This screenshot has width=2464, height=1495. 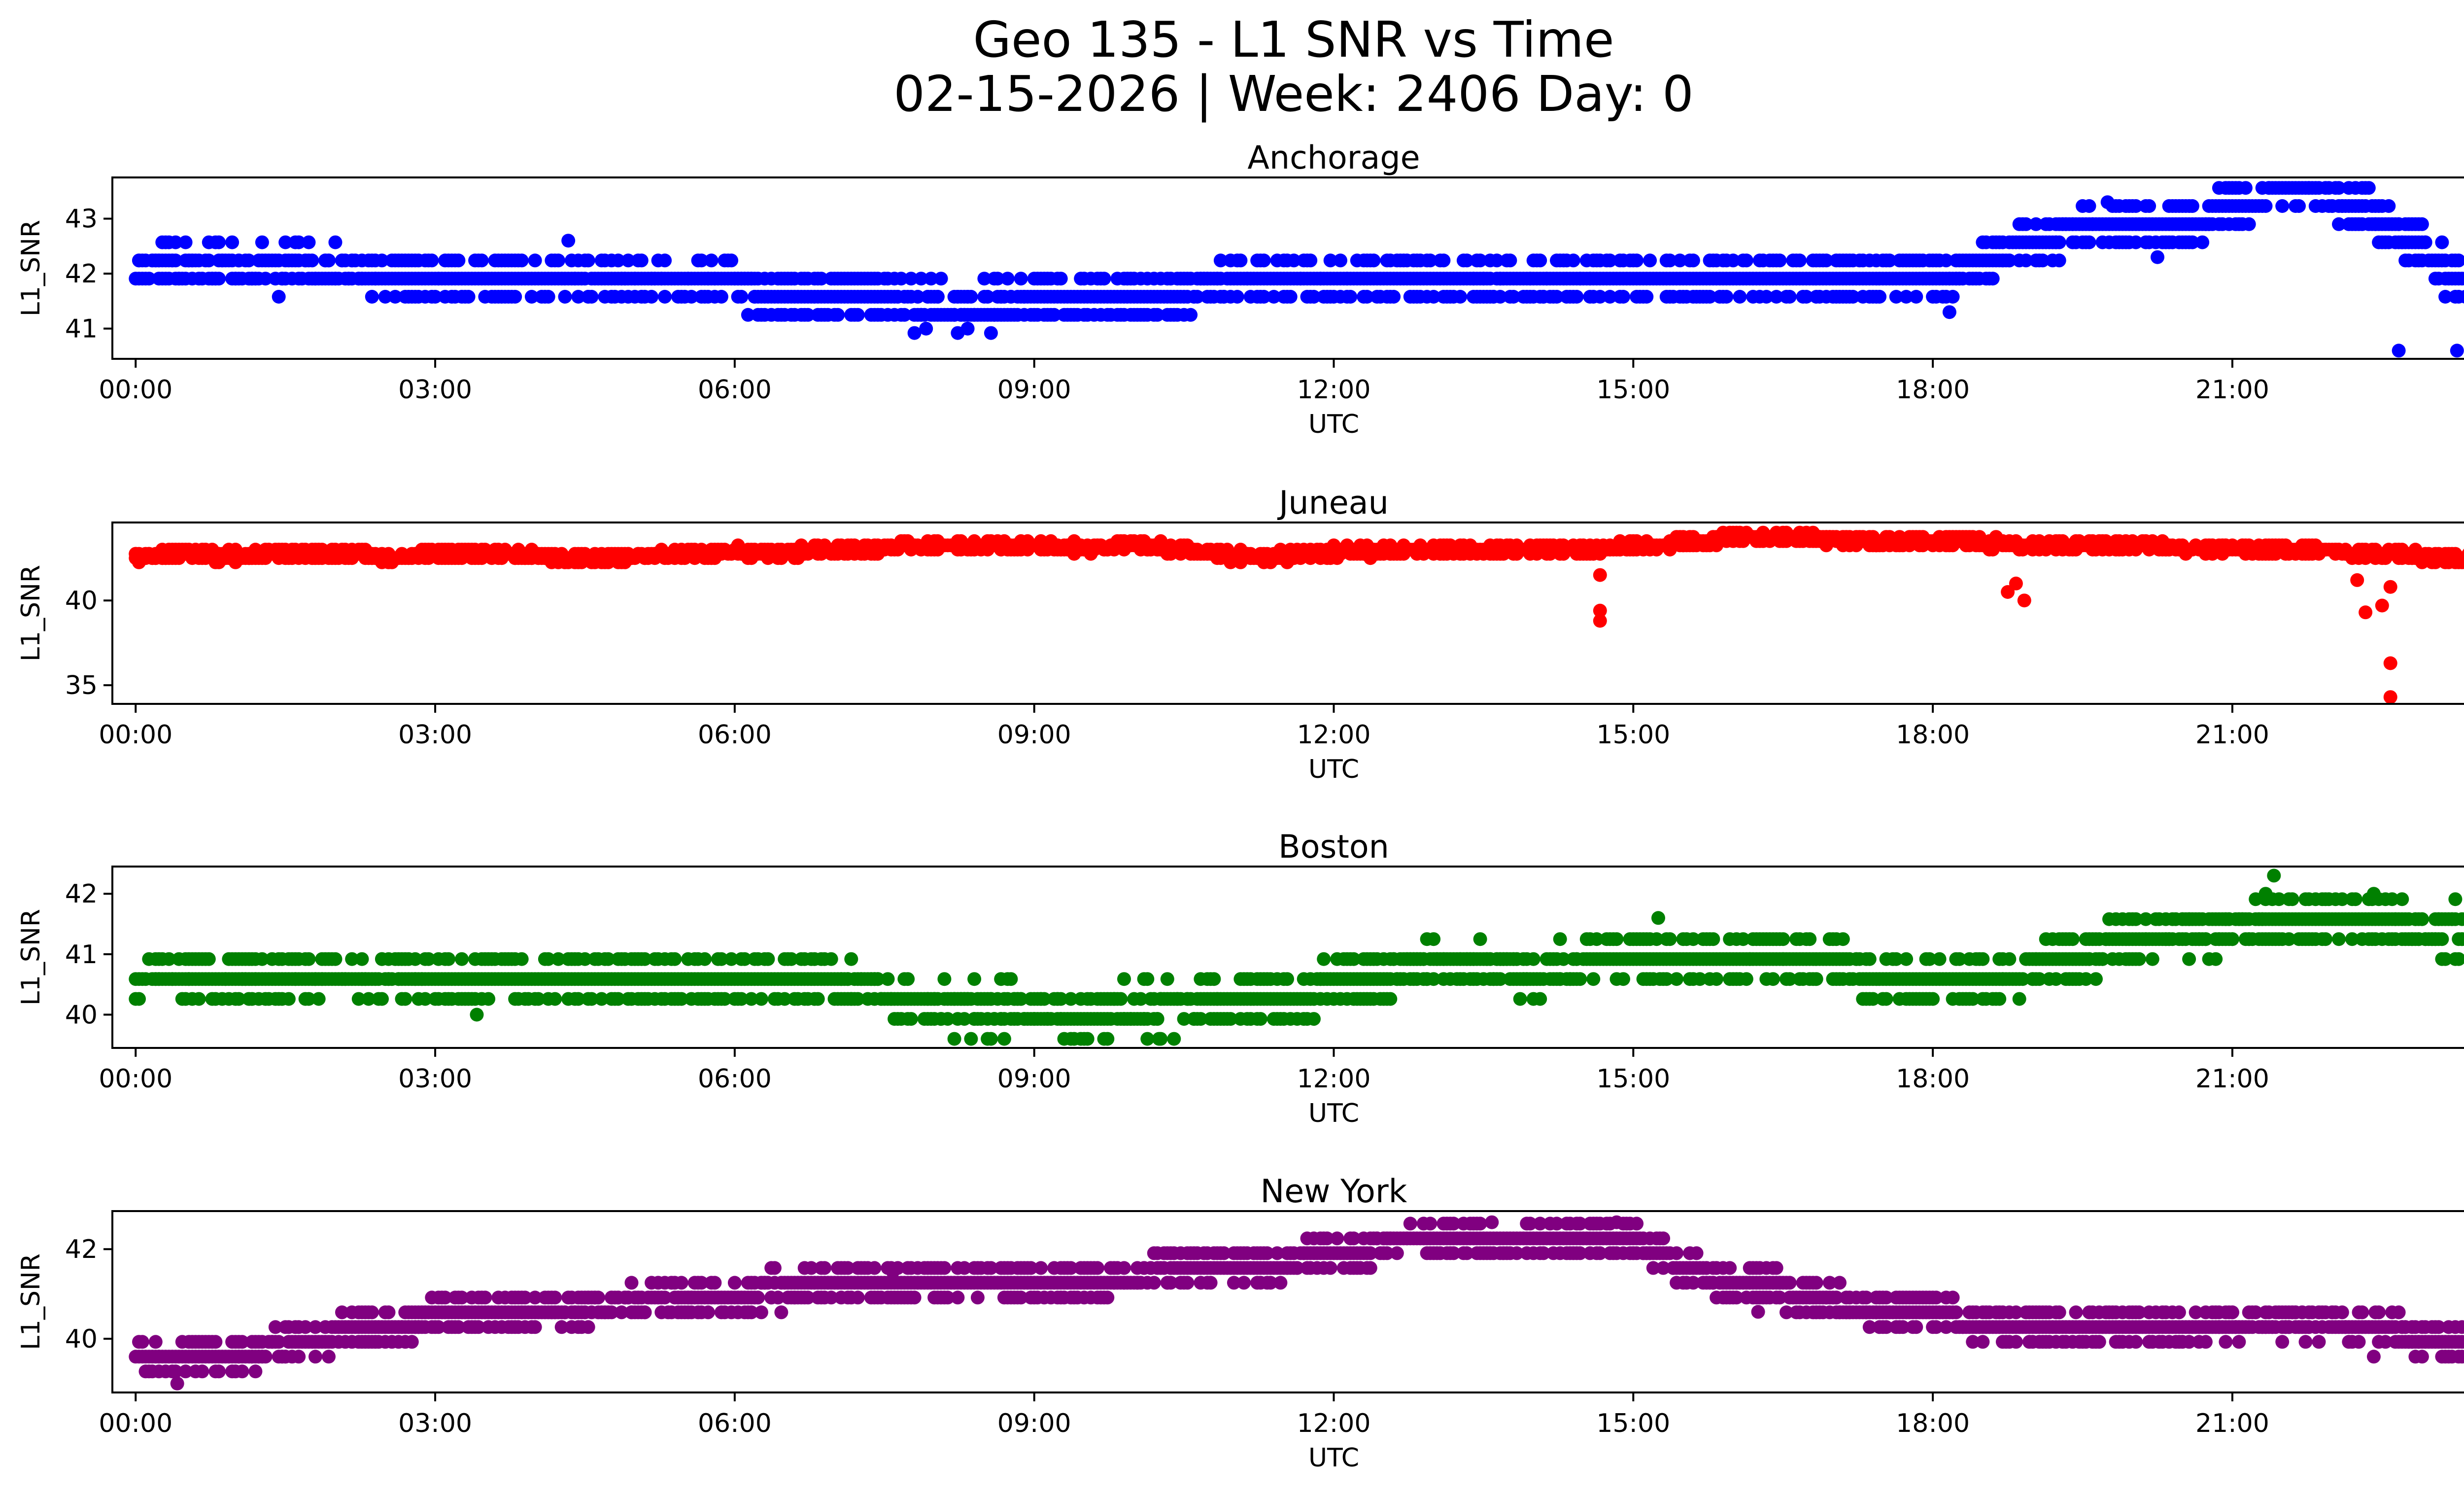 I want to click on x-tick-label-juneau-3: 09:00, so click(x=1034, y=735).